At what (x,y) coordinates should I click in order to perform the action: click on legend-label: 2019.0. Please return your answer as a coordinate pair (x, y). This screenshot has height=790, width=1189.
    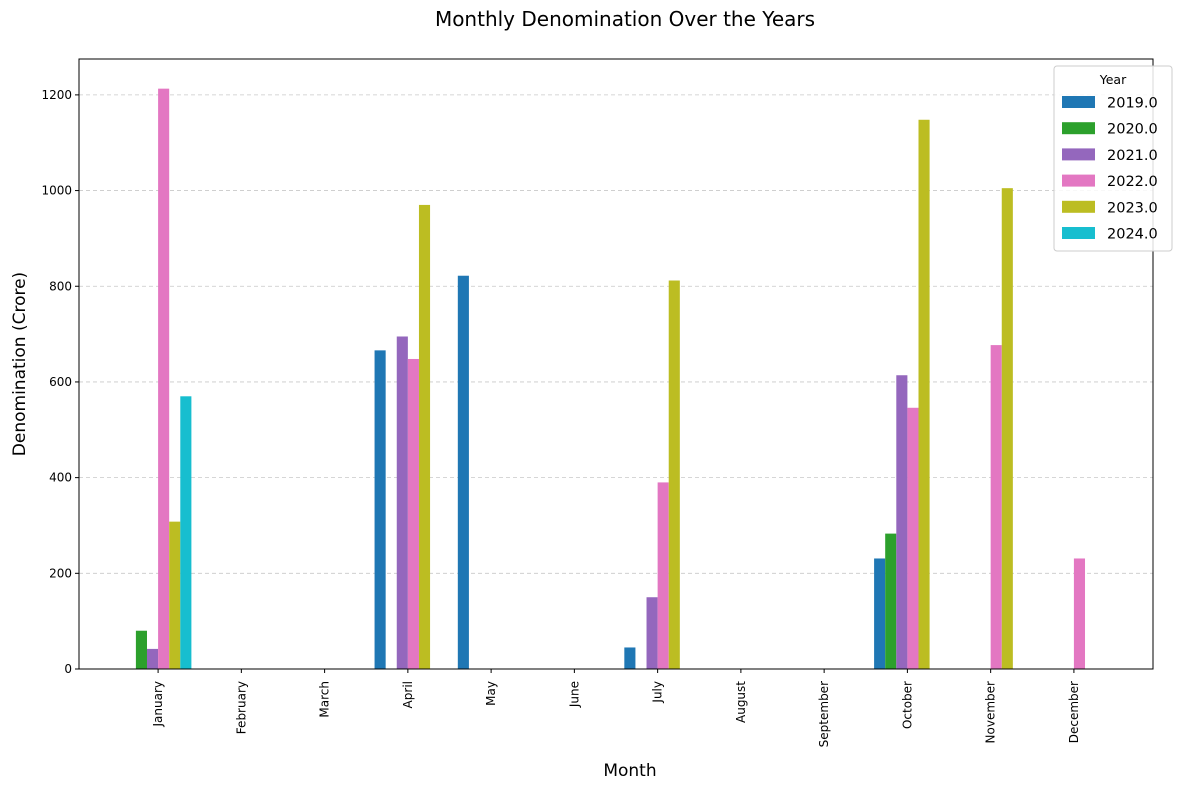
    Looking at the image, I should click on (1132, 104).